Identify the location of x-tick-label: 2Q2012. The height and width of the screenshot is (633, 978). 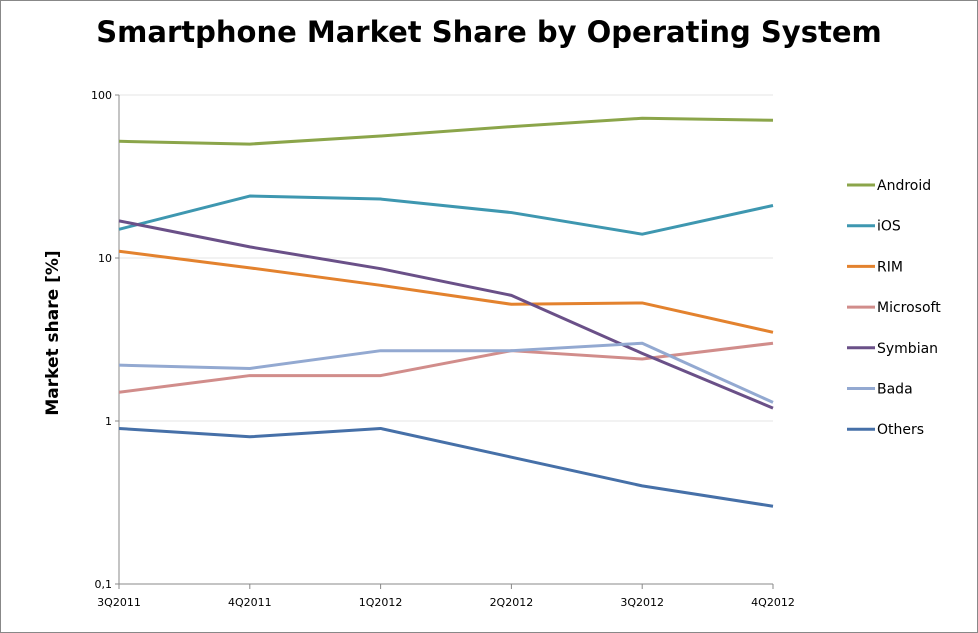
(512, 602).